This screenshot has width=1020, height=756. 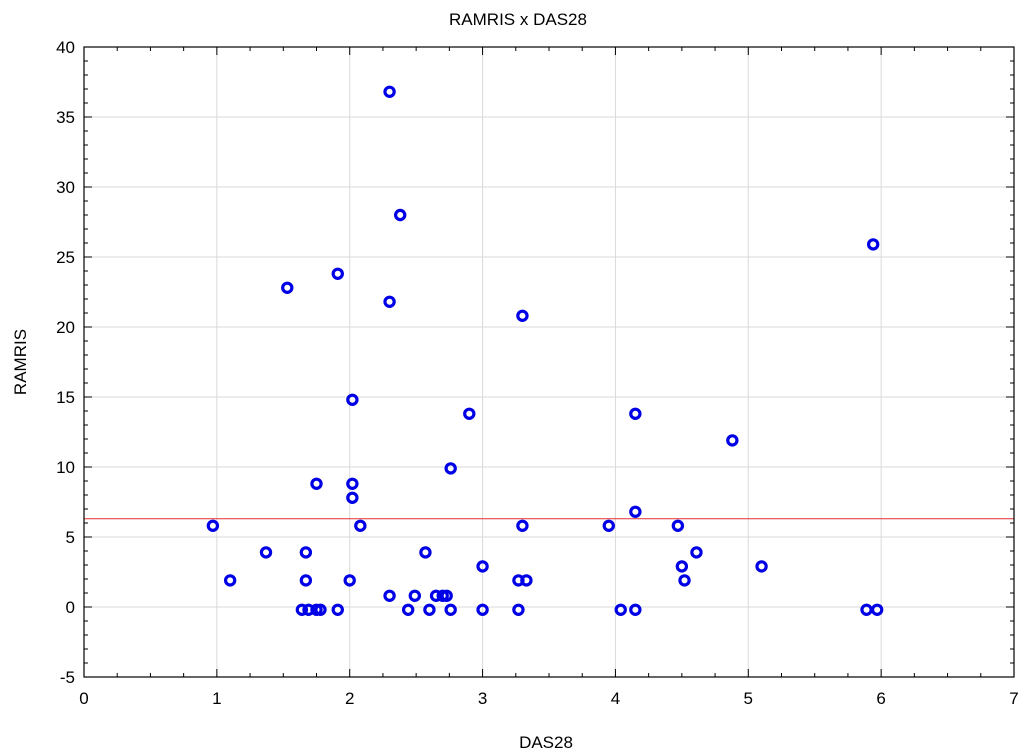 What do you see at coordinates (216, 698) in the screenshot?
I see `x-tick-label: 1` at bounding box center [216, 698].